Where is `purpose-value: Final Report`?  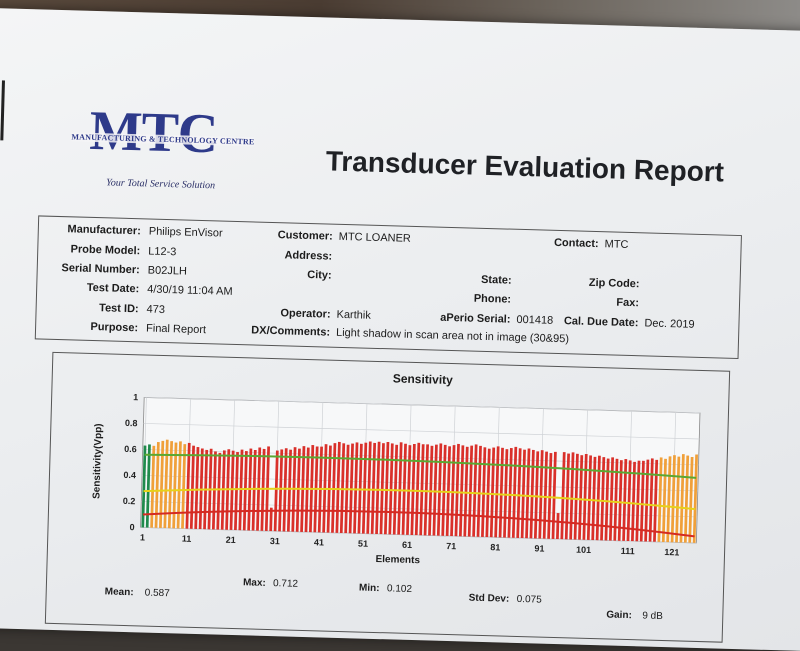
purpose-value: Final Report is located at coordinates (176, 329).